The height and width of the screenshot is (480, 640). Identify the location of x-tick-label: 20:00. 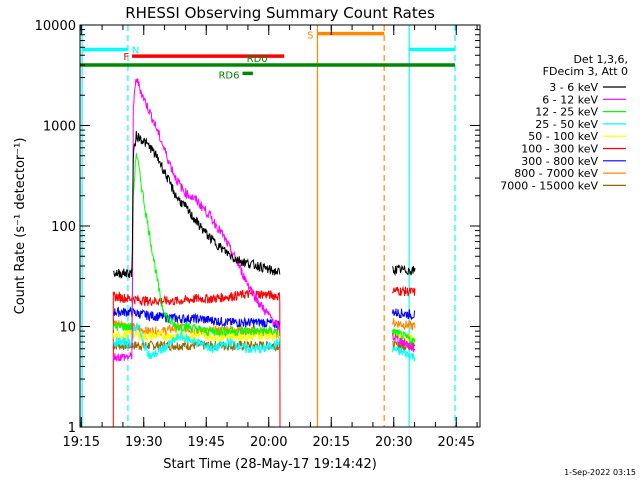
(268, 442).